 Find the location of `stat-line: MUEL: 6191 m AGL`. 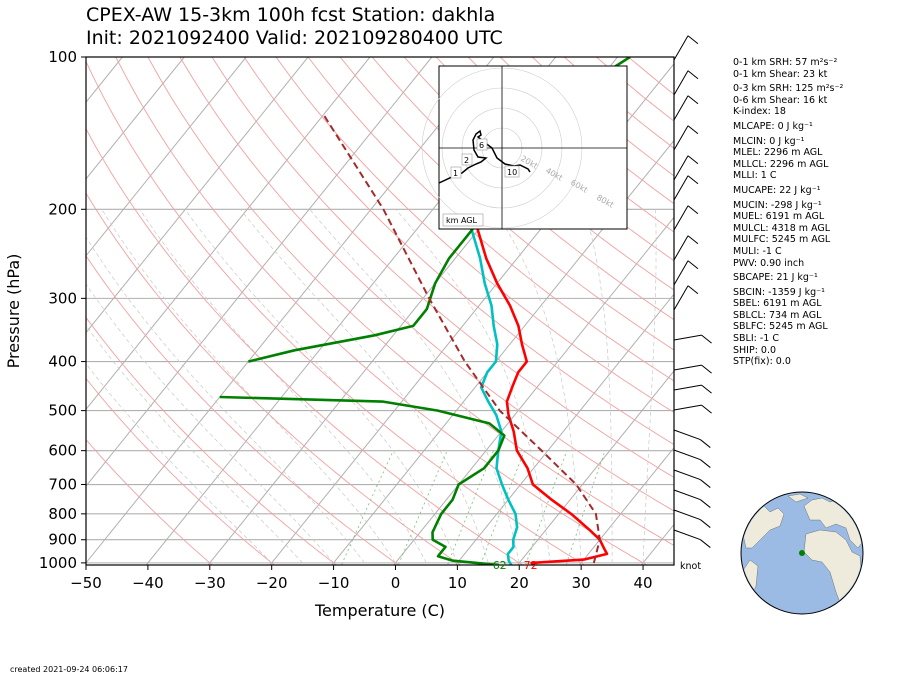

stat-line: MUEL: 6191 m AGL is located at coordinates (779, 217).